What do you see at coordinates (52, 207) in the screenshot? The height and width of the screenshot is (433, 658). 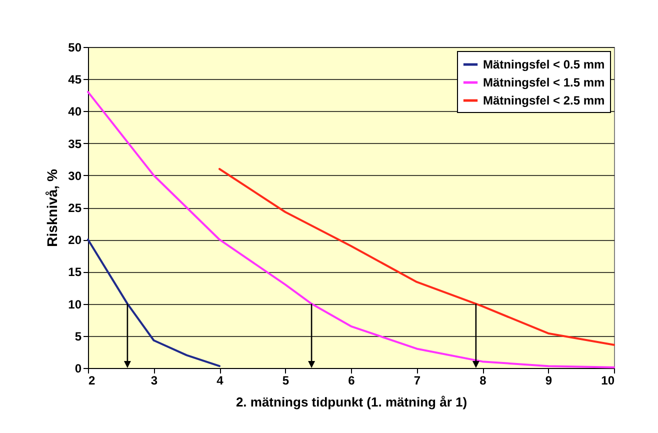 I see `y-axis-title: Risknivå, %` at bounding box center [52, 207].